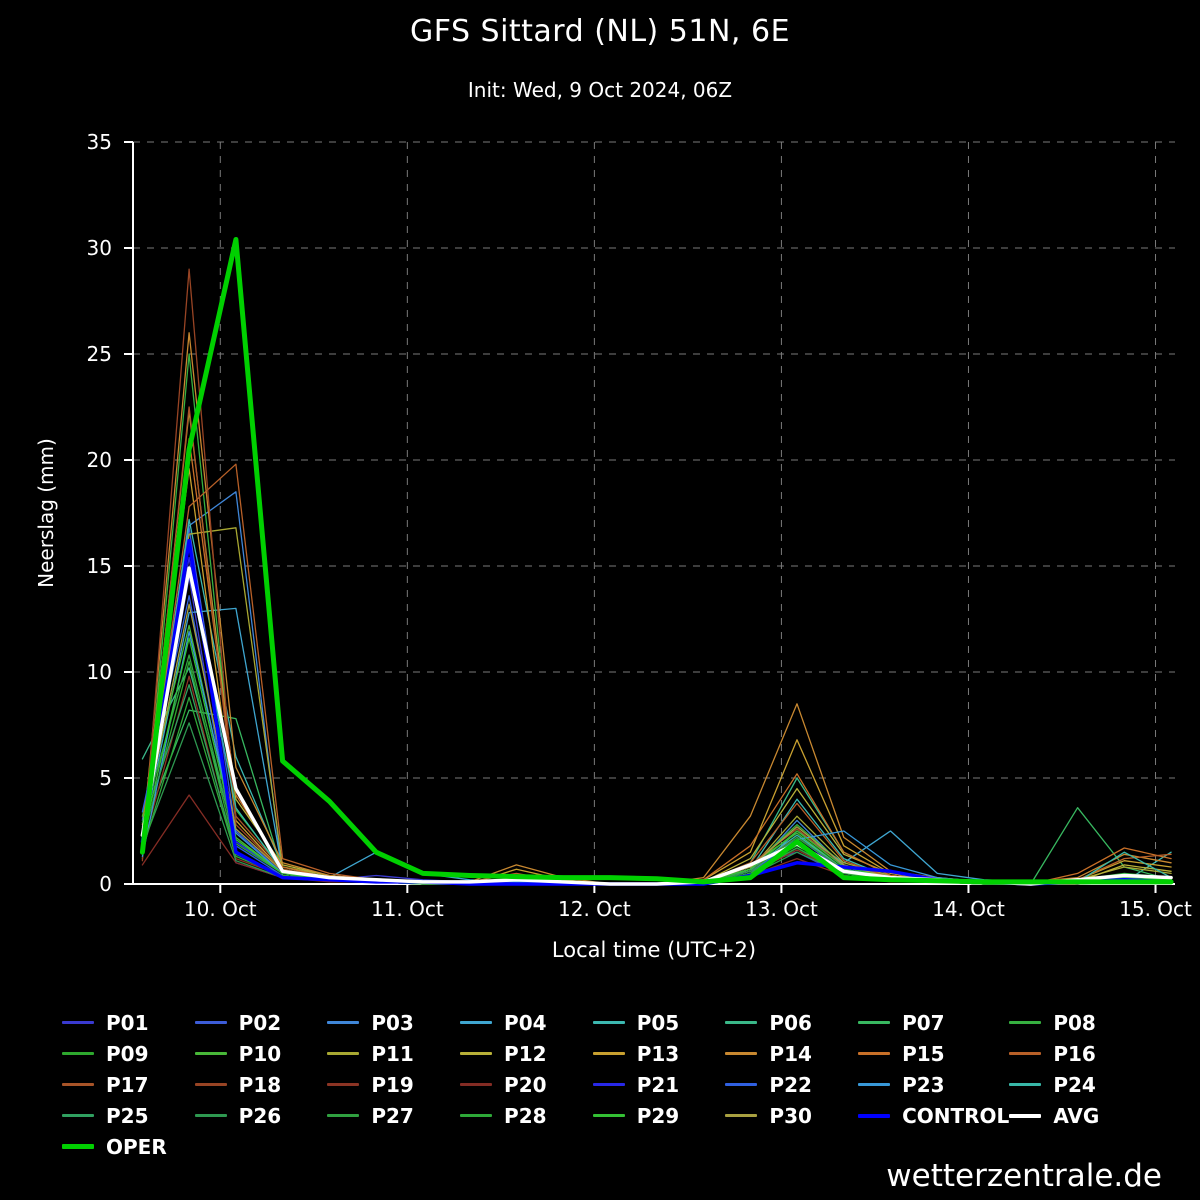  What do you see at coordinates (343, 1053) in the screenshot?
I see `legend-line-swatch-p11` at bounding box center [343, 1053].